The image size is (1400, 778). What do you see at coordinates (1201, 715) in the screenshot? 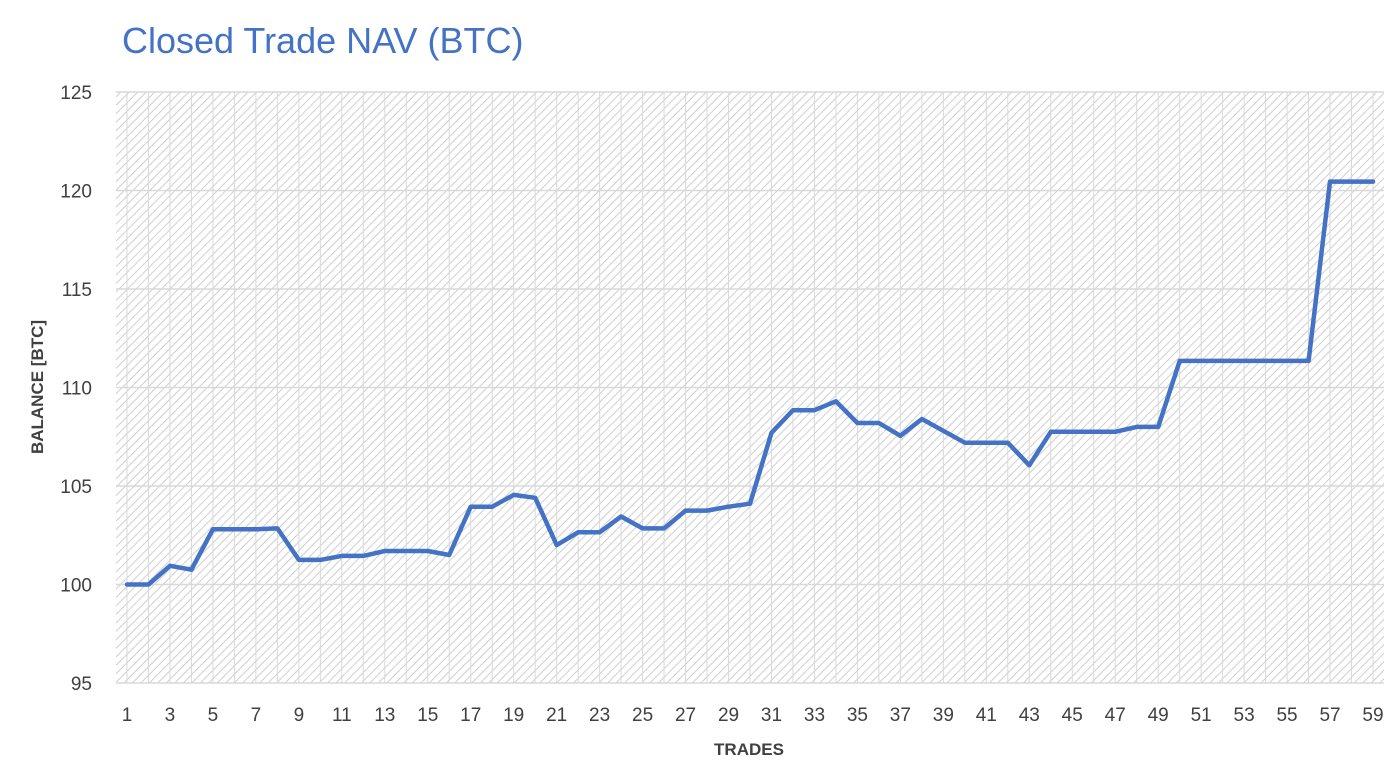
I see `x-tick-label: 51` at bounding box center [1201, 715].